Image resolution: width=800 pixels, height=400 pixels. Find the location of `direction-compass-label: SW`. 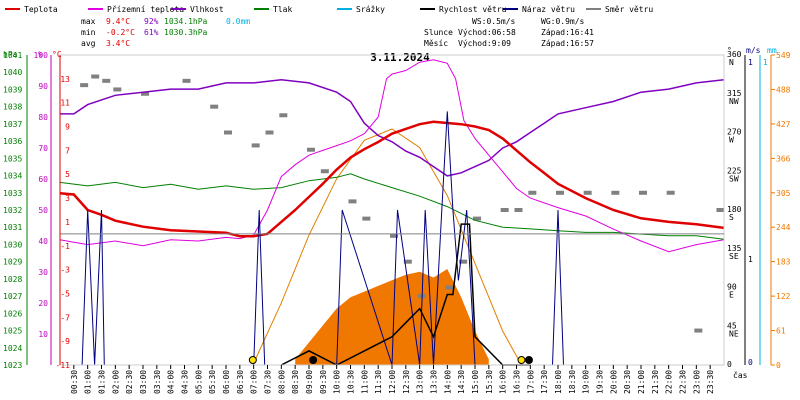

direction-compass-label: SW is located at coordinates (734, 178).